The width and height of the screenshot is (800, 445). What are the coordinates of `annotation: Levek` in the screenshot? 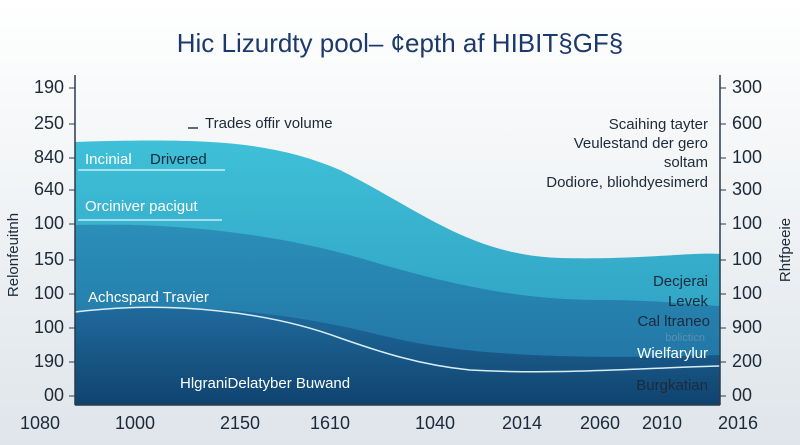 It's located at (688, 301).